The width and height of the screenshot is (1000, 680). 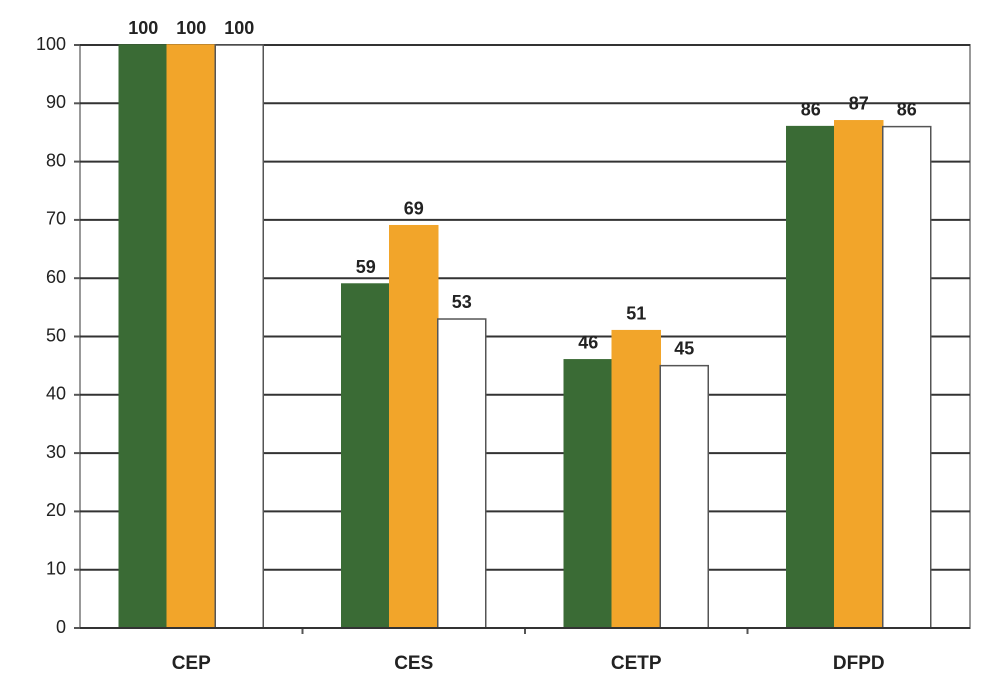 I want to click on y-tick-label: 40, so click(x=56, y=394).